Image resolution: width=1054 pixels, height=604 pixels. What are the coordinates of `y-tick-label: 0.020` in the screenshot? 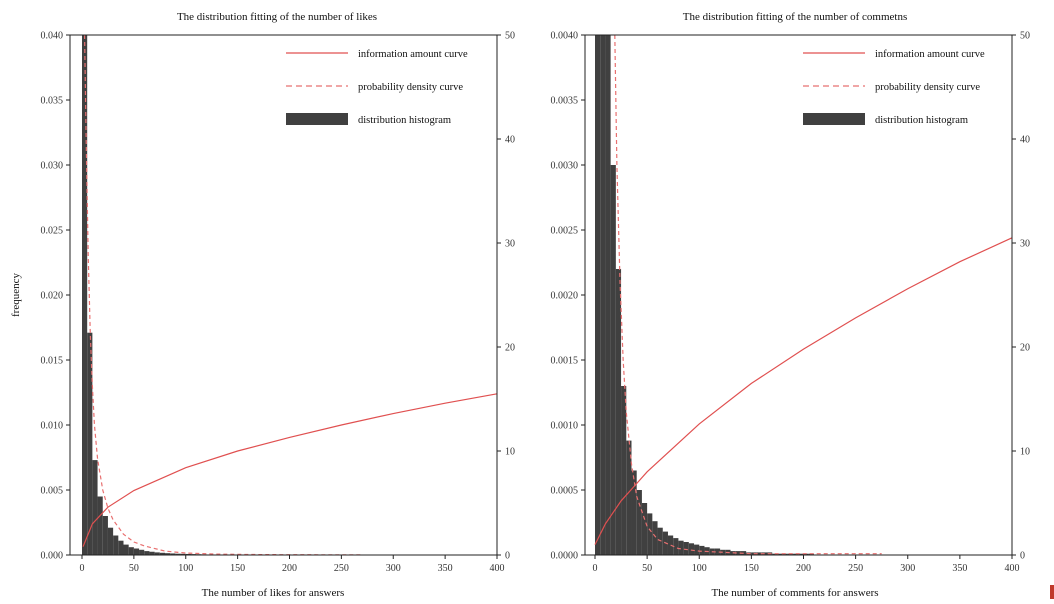 It's located at (52, 296).